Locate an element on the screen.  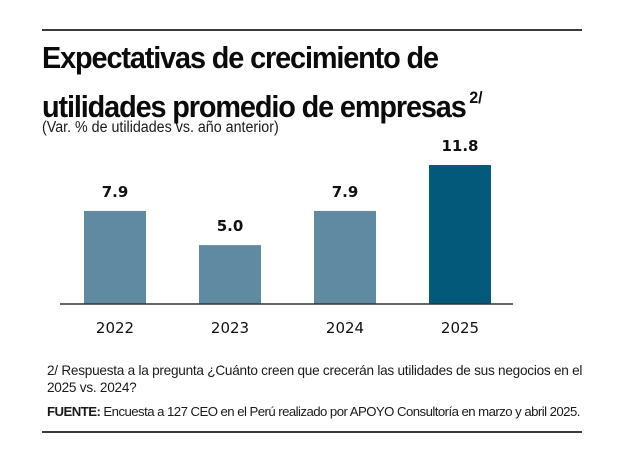
category-label-2024: 2024 is located at coordinates (345, 328).